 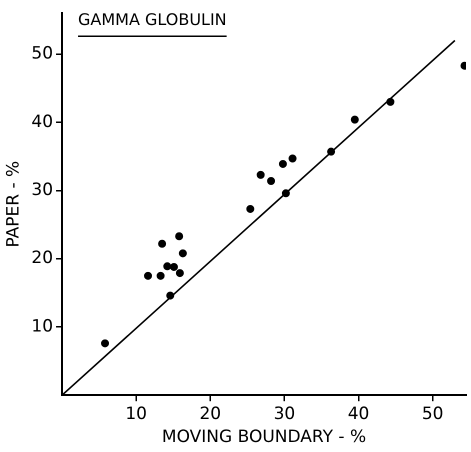 What do you see at coordinates (285, 414) in the screenshot?
I see `x-tick-label: 30` at bounding box center [285, 414].